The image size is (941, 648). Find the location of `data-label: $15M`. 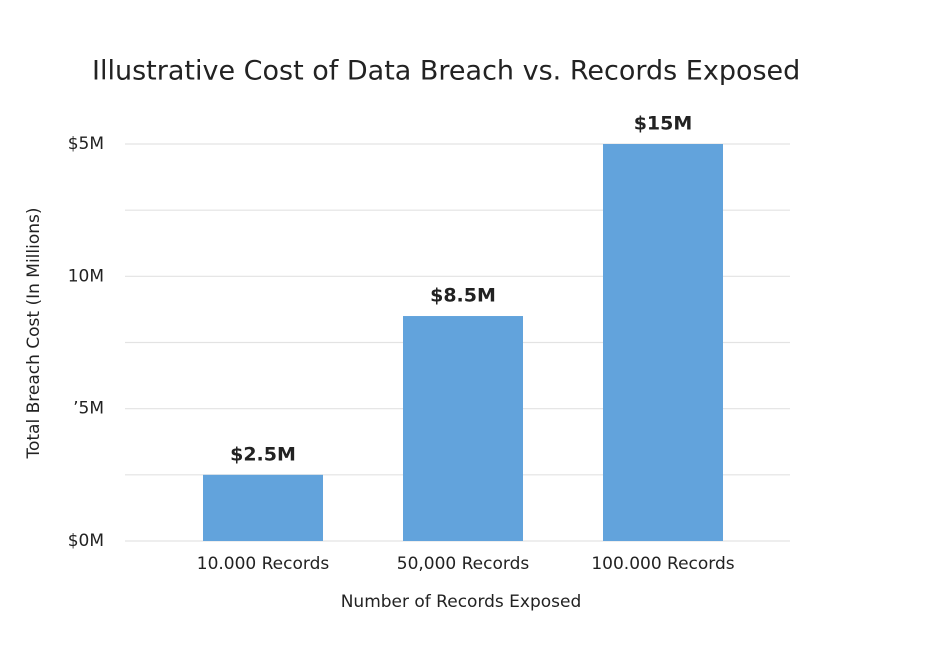

data-label: $15M is located at coordinates (663, 124).